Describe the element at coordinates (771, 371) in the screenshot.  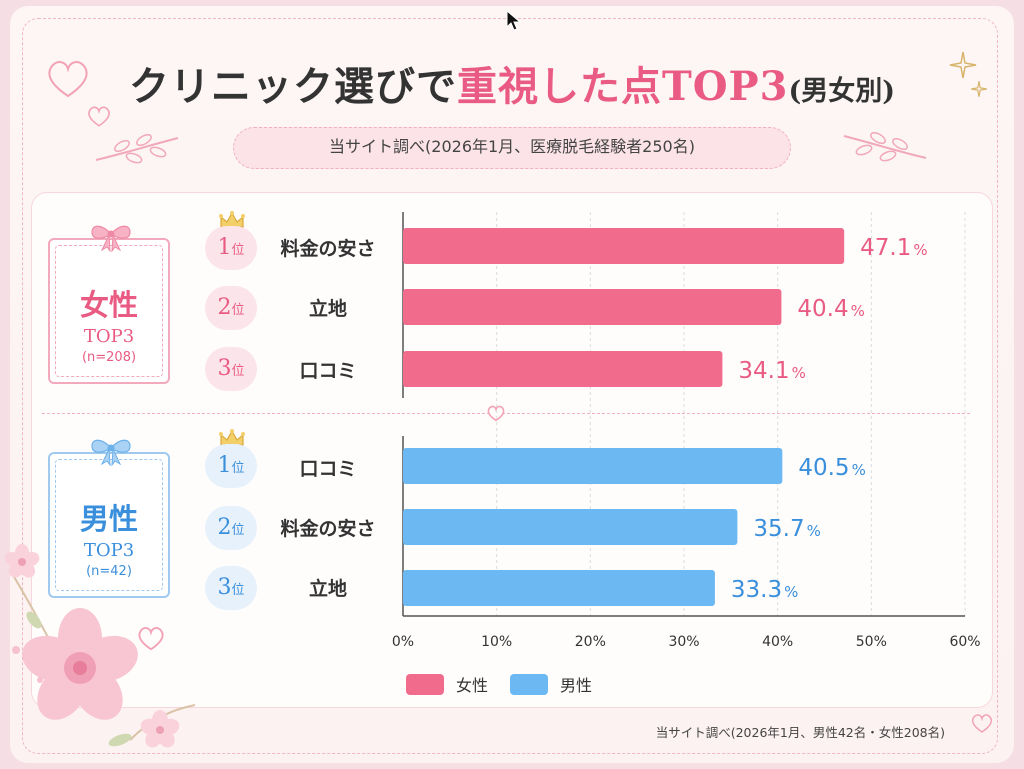
I see `female-value-label: 34.1%` at that location.